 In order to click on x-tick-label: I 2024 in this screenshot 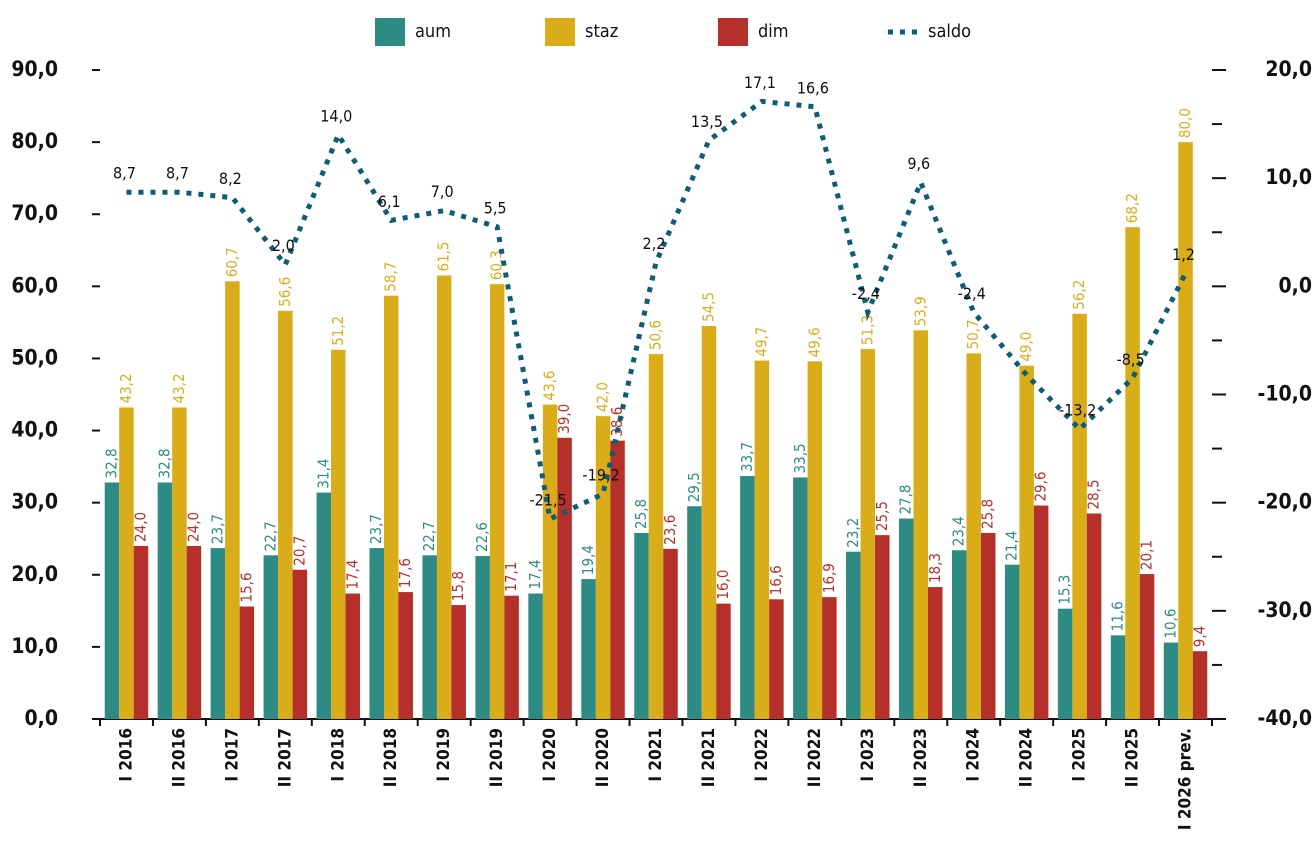, I will do `click(974, 755)`.